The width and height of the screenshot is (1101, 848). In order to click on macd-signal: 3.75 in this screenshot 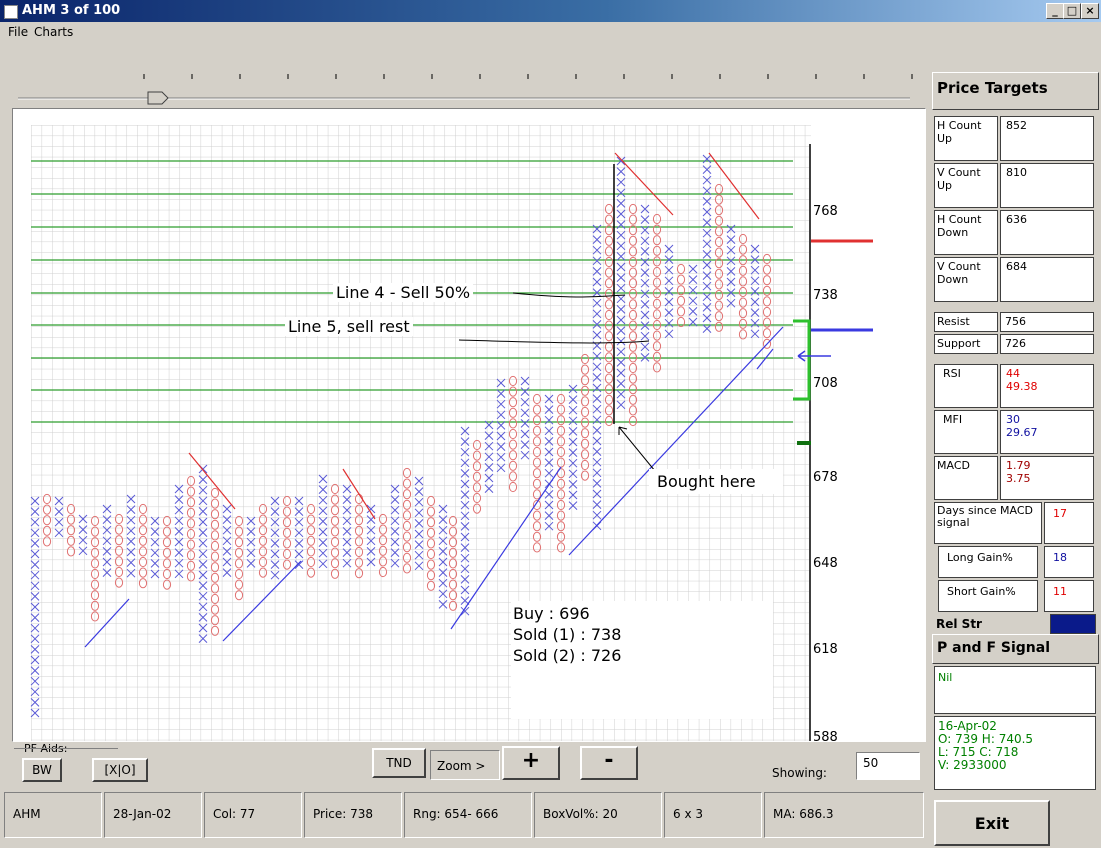, I will do `click(1018, 478)`.